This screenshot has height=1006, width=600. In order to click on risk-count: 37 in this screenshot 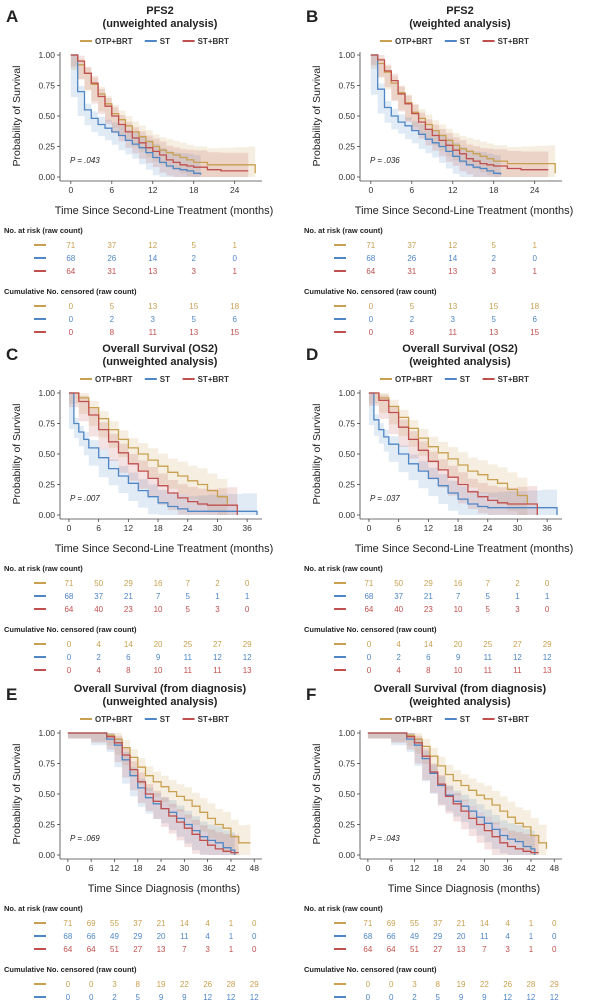, I will do `click(398, 596)`.